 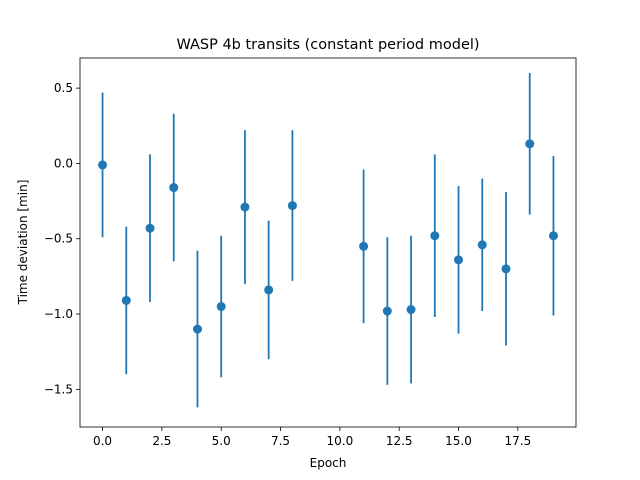 I want to click on x-tick-label: 2.5, so click(x=161, y=441).